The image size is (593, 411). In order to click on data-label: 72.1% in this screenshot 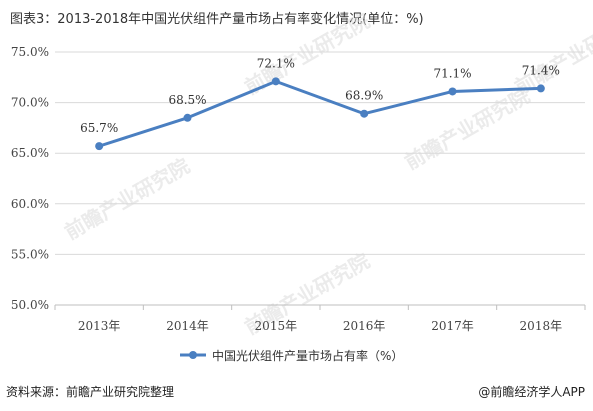, I will do `click(276, 63)`.